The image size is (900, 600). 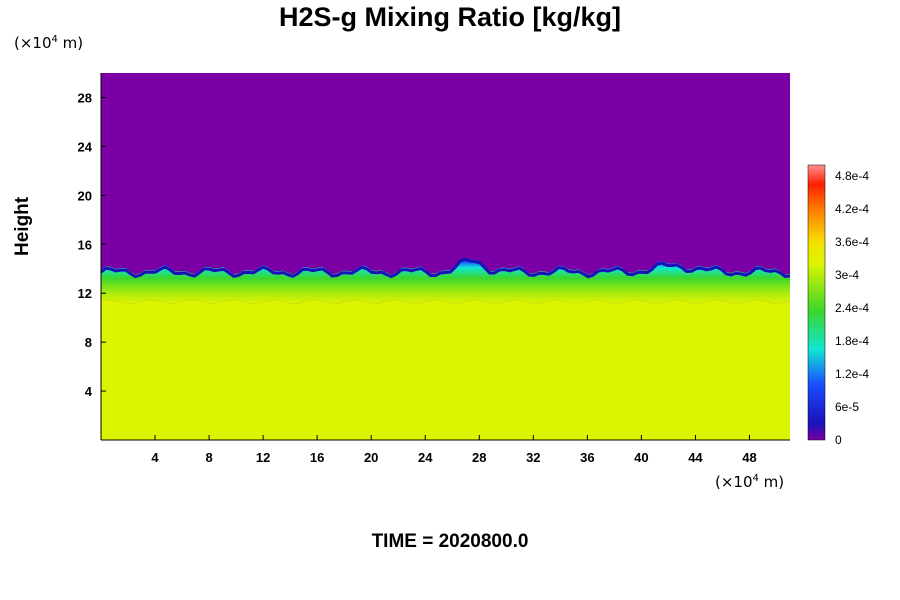 What do you see at coordinates (816, 302) in the screenshot?
I see `colorbar-gradient` at bounding box center [816, 302].